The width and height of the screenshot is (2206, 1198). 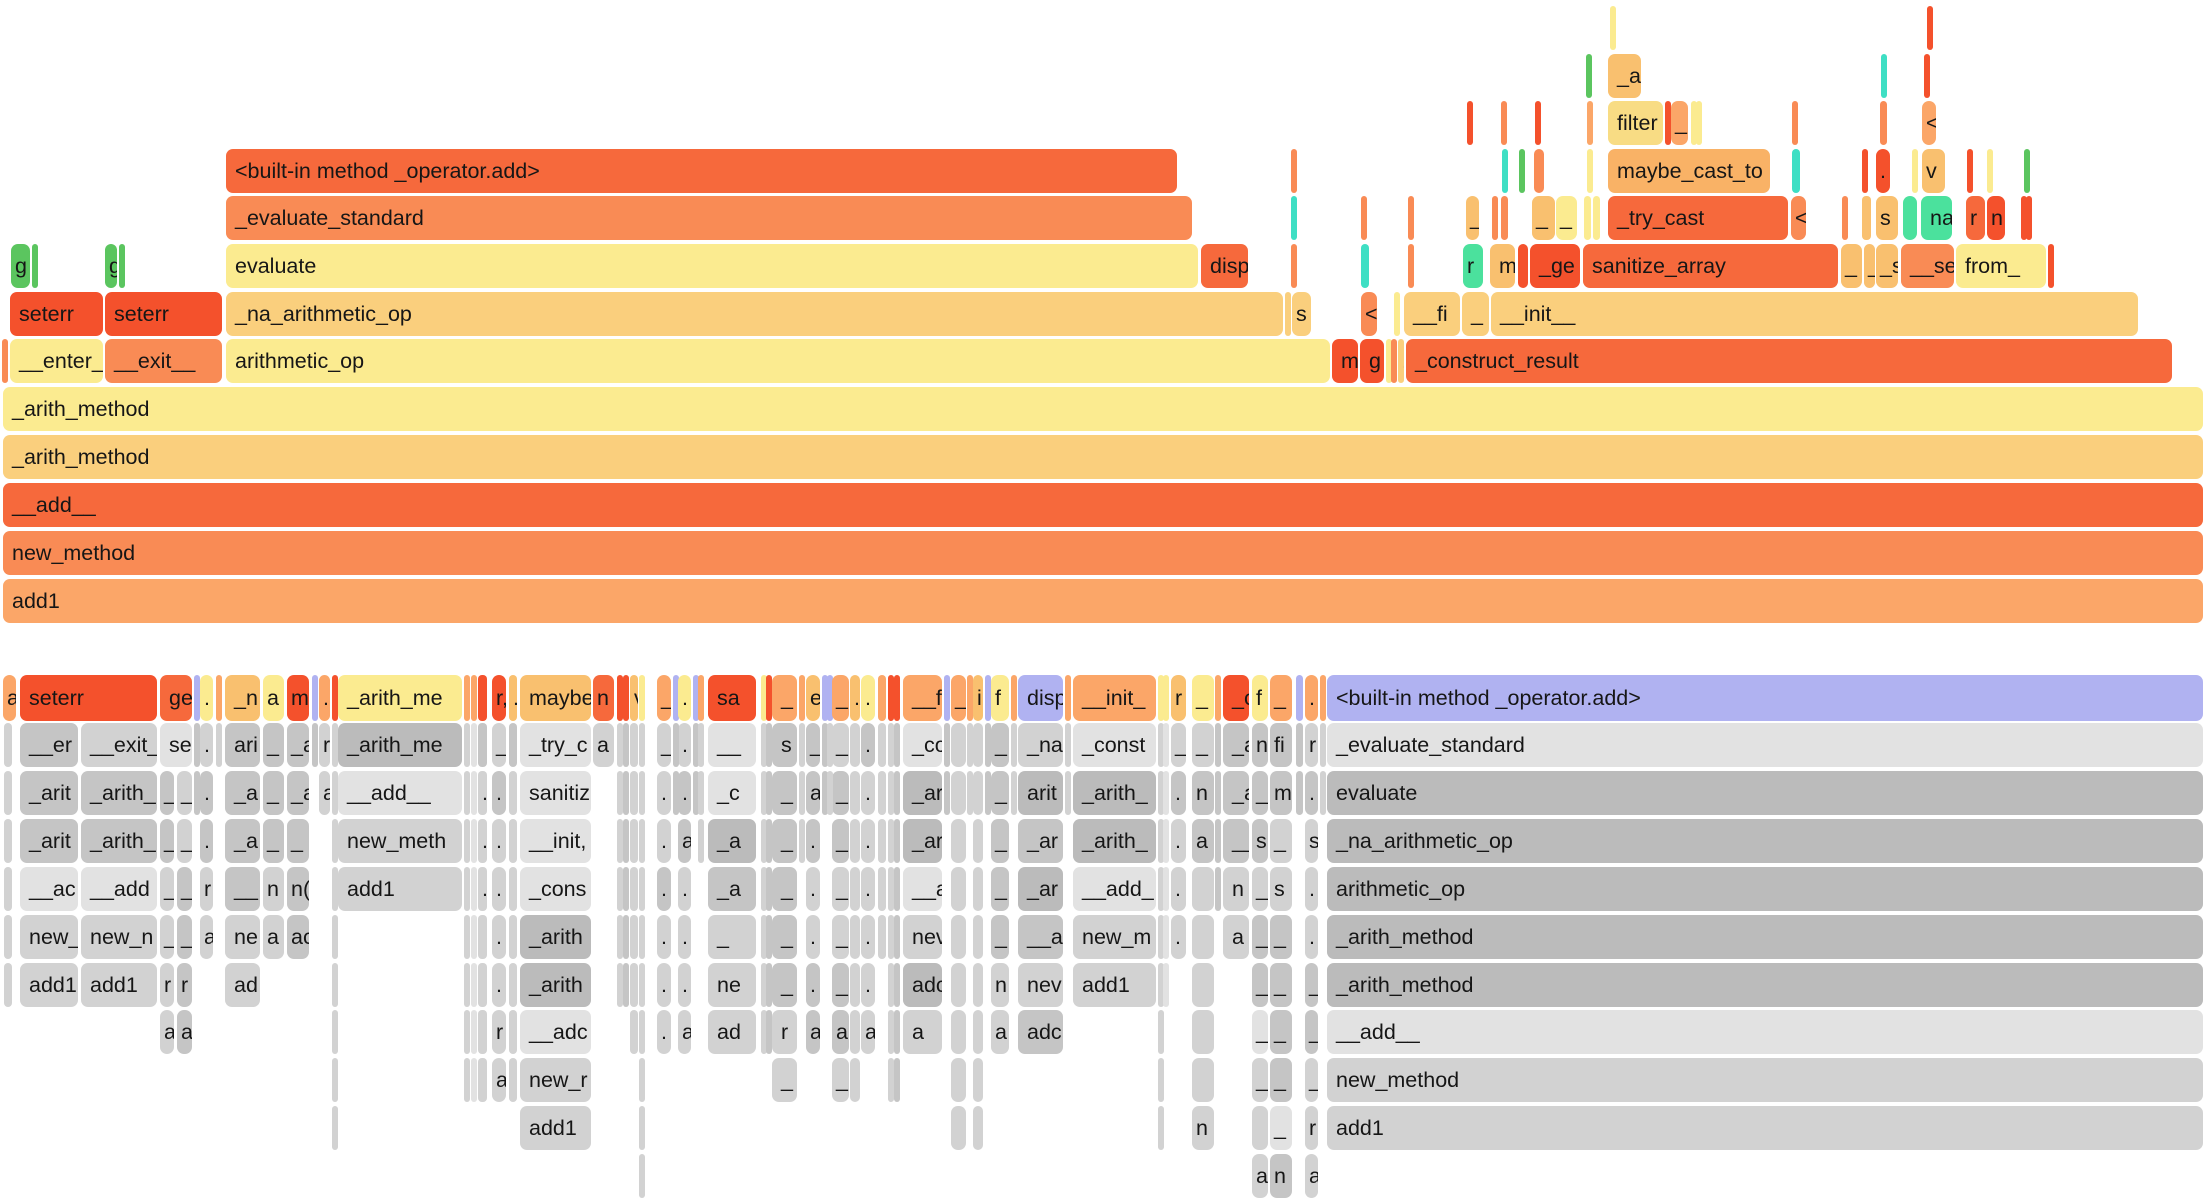 I want to click on frame-_ar: _ar, so click(x=1040, y=841).